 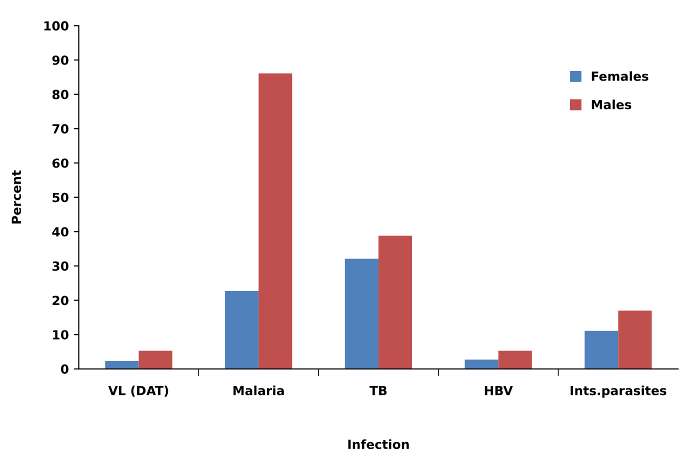 I want to click on y-tick-label: 70, so click(x=60, y=129).